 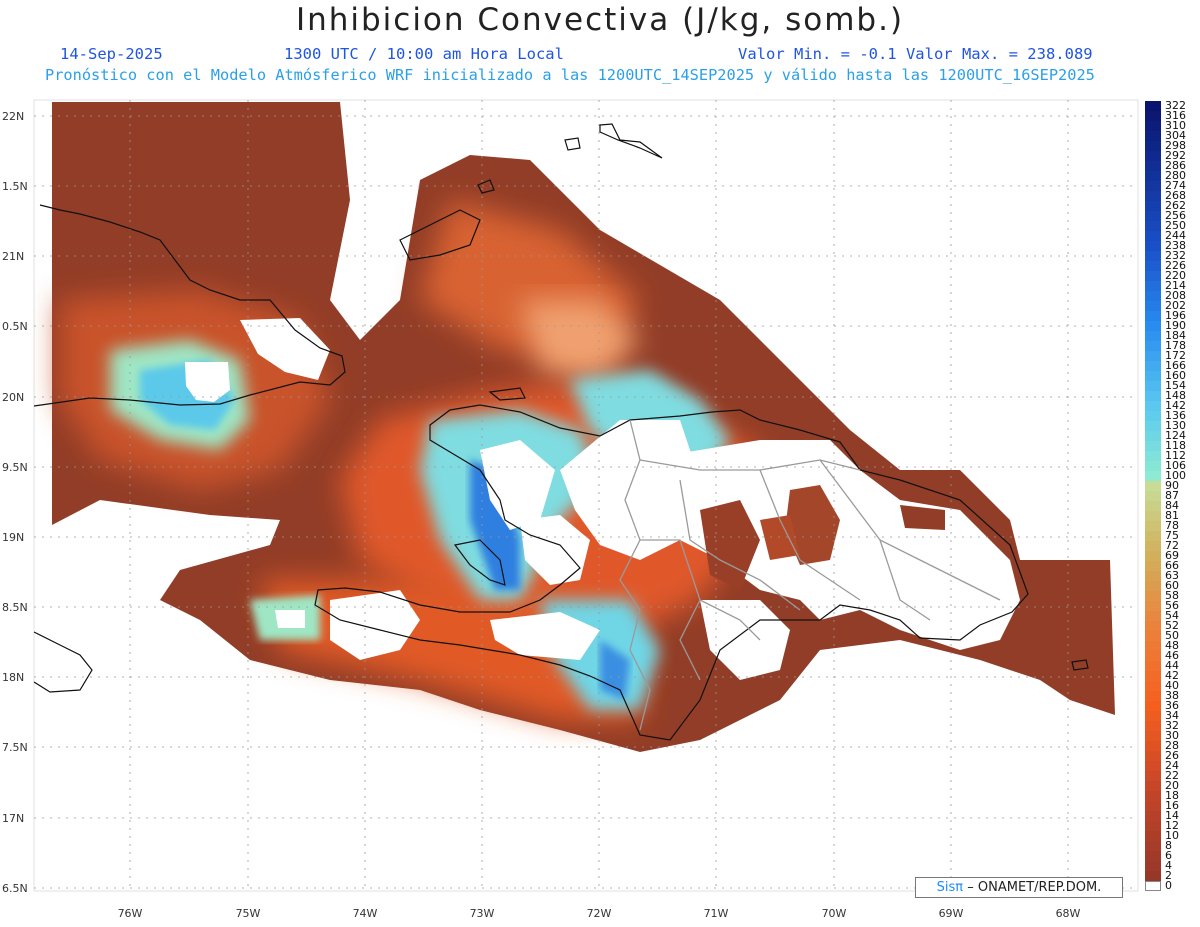 I want to click on minmax-label: Valor Min. = -0.1 Valor Max. = 238.089, so click(x=915, y=54).